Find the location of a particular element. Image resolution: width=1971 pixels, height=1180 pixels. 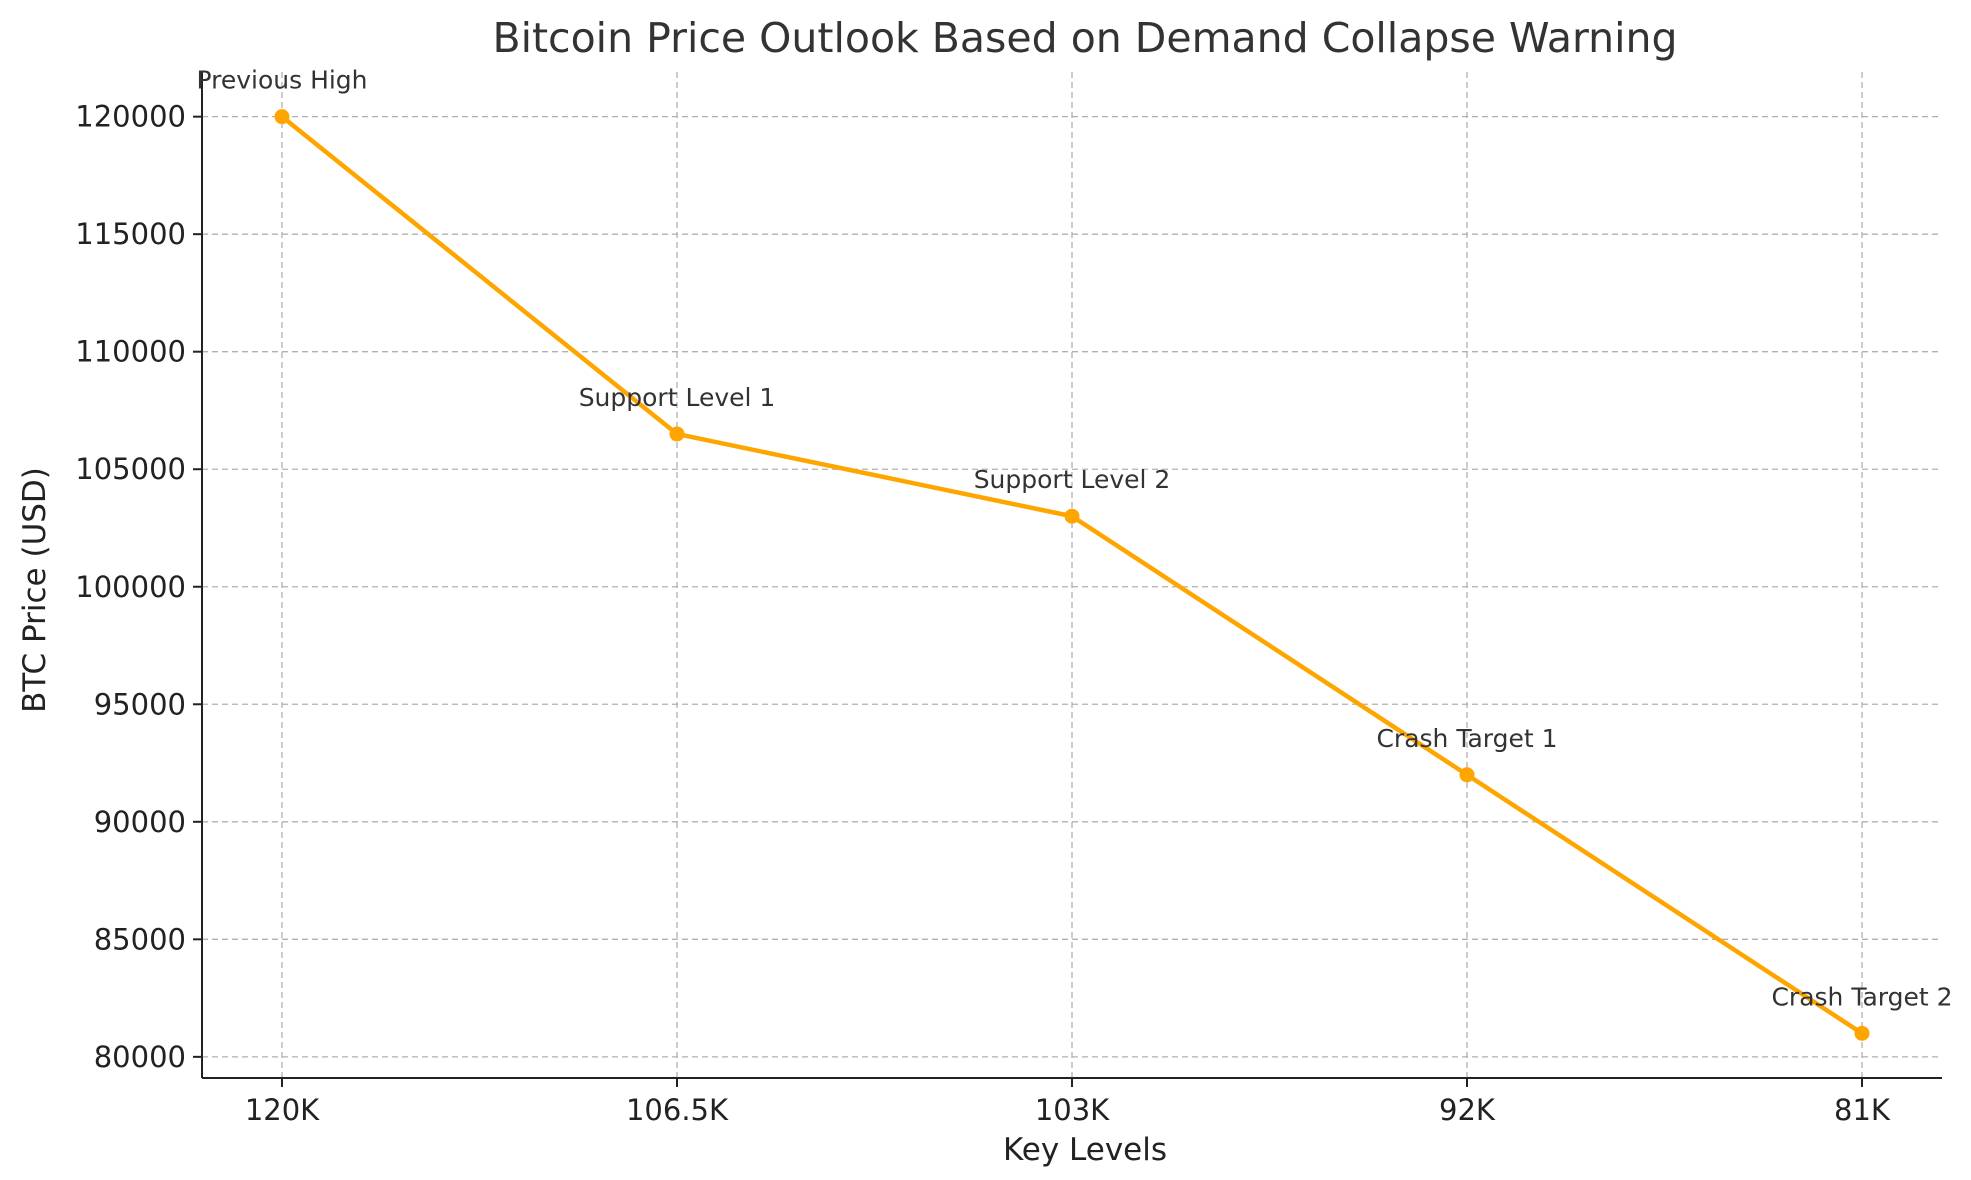

x-tick-label: 92K is located at coordinates (1467, 1110).